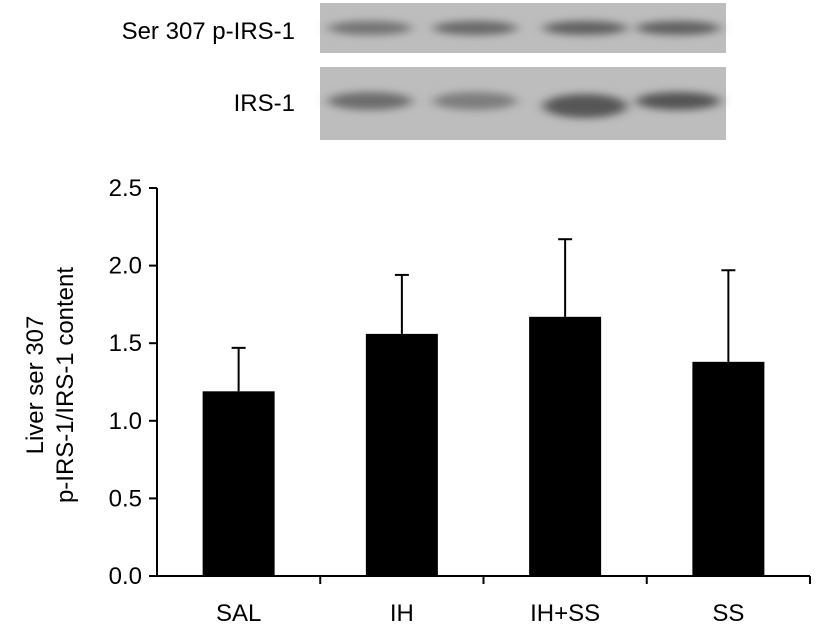  Describe the element at coordinates (238, 613) in the screenshot. I see `x-tick-label: SAL` at that location.